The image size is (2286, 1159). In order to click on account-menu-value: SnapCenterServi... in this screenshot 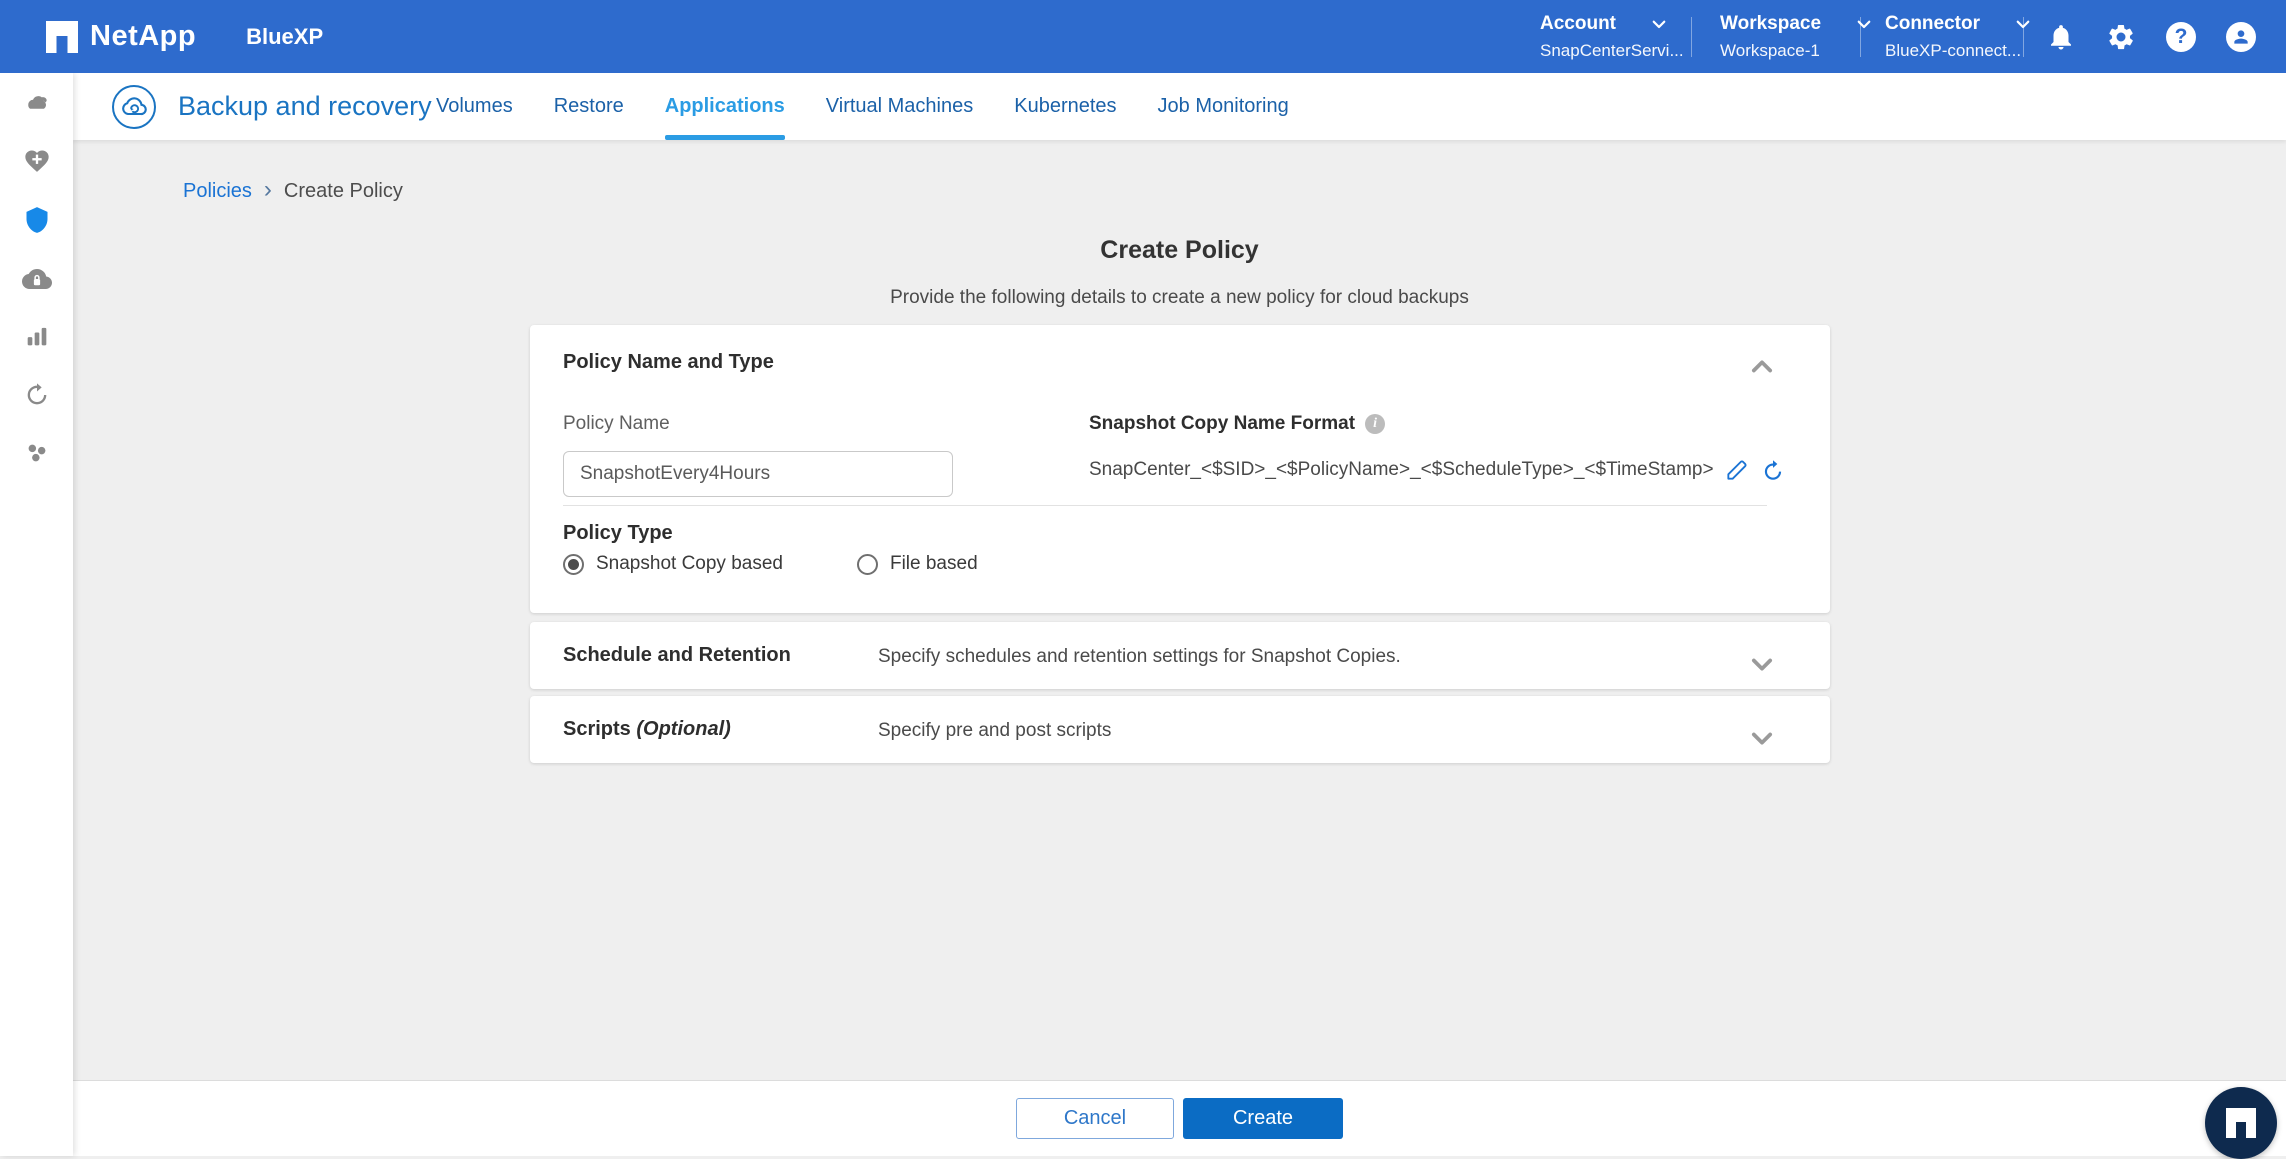, I will do `click(1612, 50)`.